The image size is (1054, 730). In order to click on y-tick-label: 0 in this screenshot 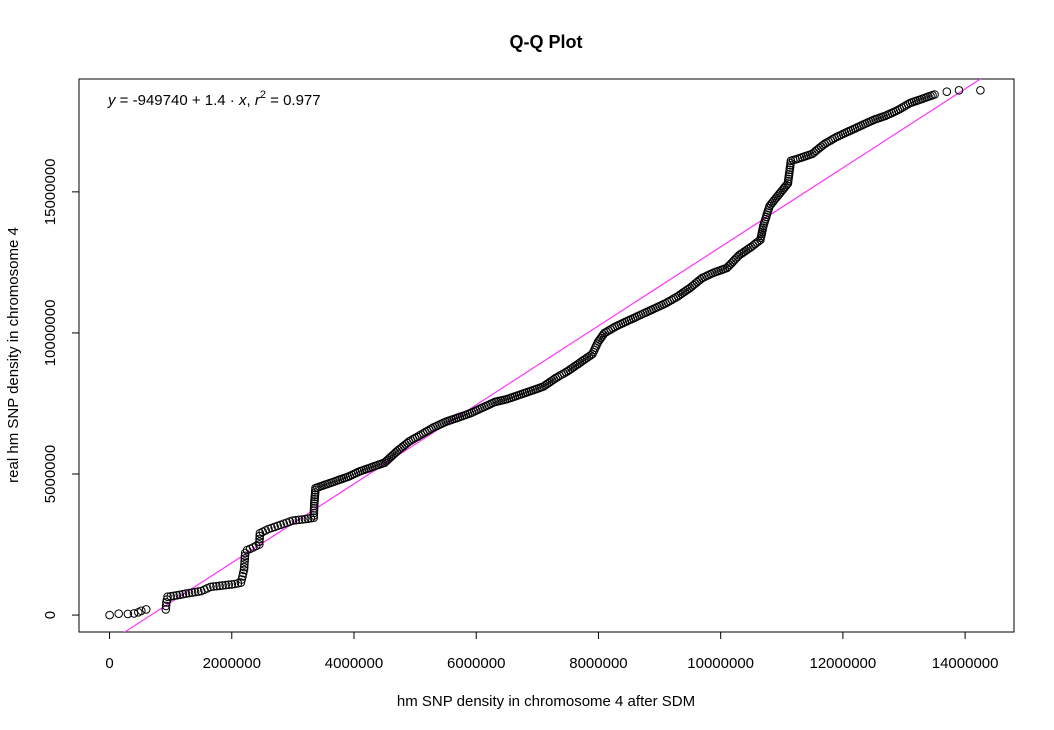, I will do `click(50, 615)`.